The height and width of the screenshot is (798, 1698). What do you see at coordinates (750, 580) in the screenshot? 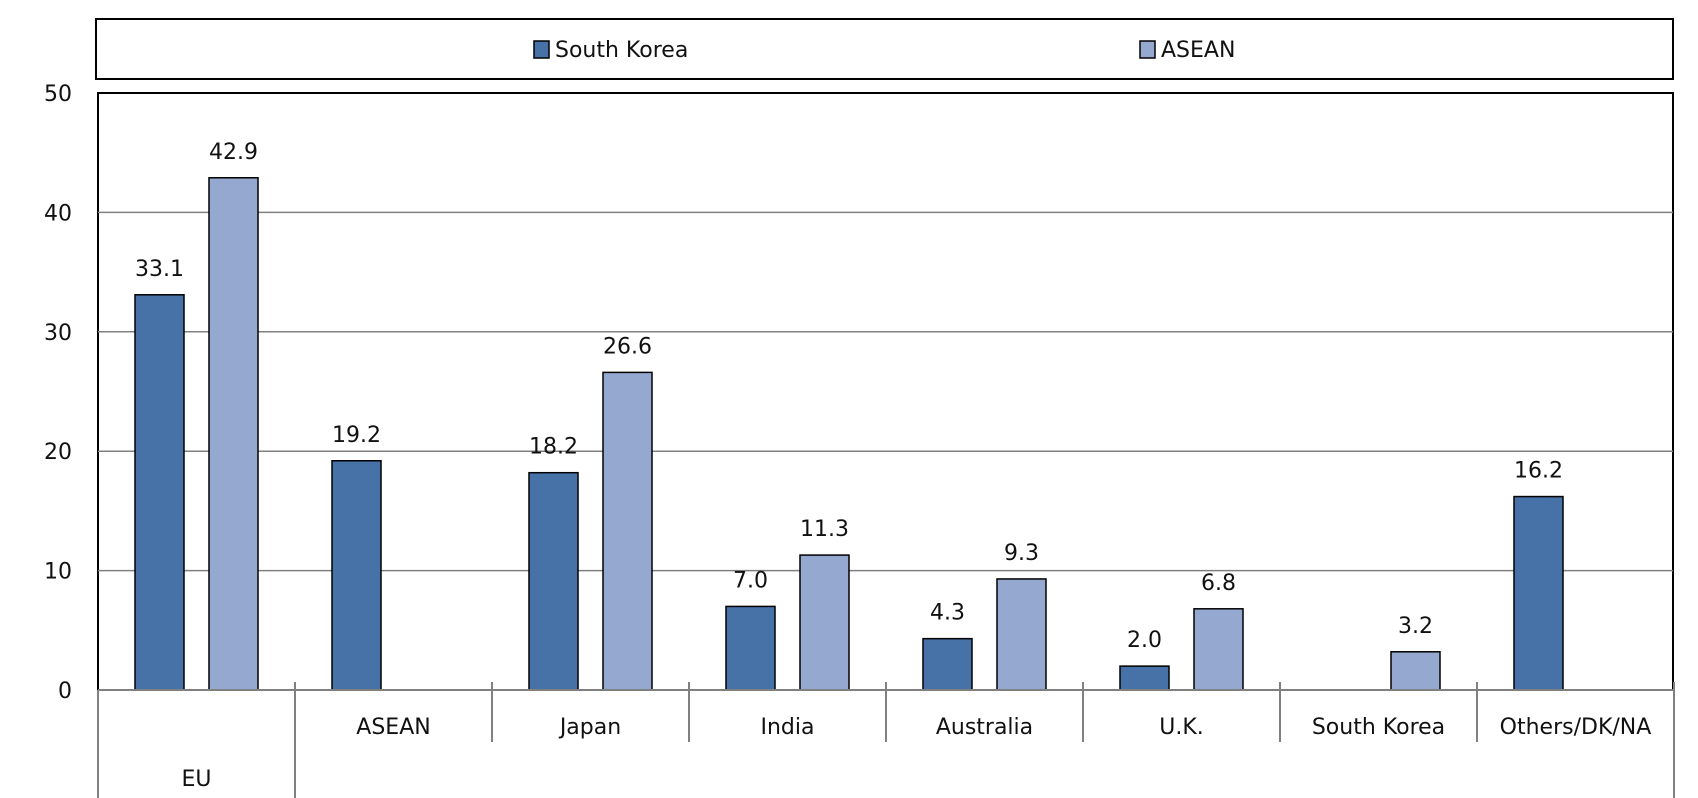
I see `data-label: 7.0` at bounding box center [750, 580].